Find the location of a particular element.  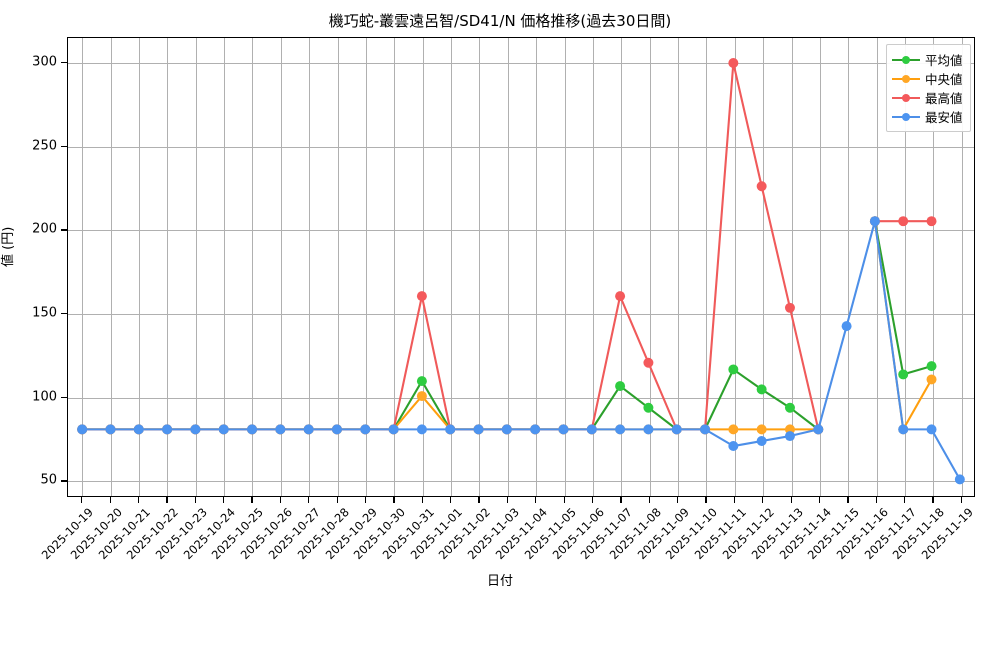

y-axis-tick-label: 300 is located at coordinates (44, 62).